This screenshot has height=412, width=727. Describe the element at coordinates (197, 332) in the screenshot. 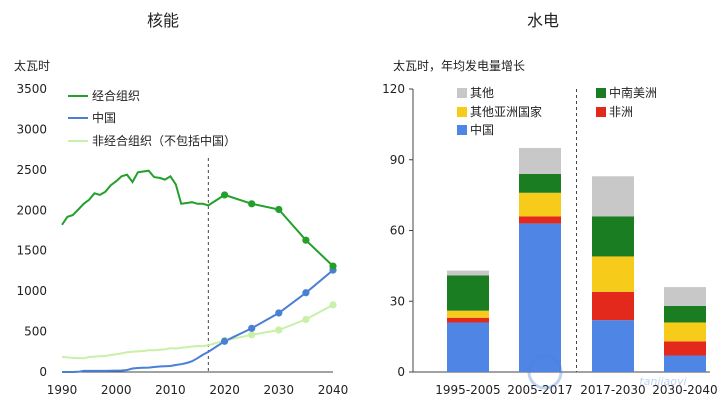

I see `series-line-non_oecd` at that location.